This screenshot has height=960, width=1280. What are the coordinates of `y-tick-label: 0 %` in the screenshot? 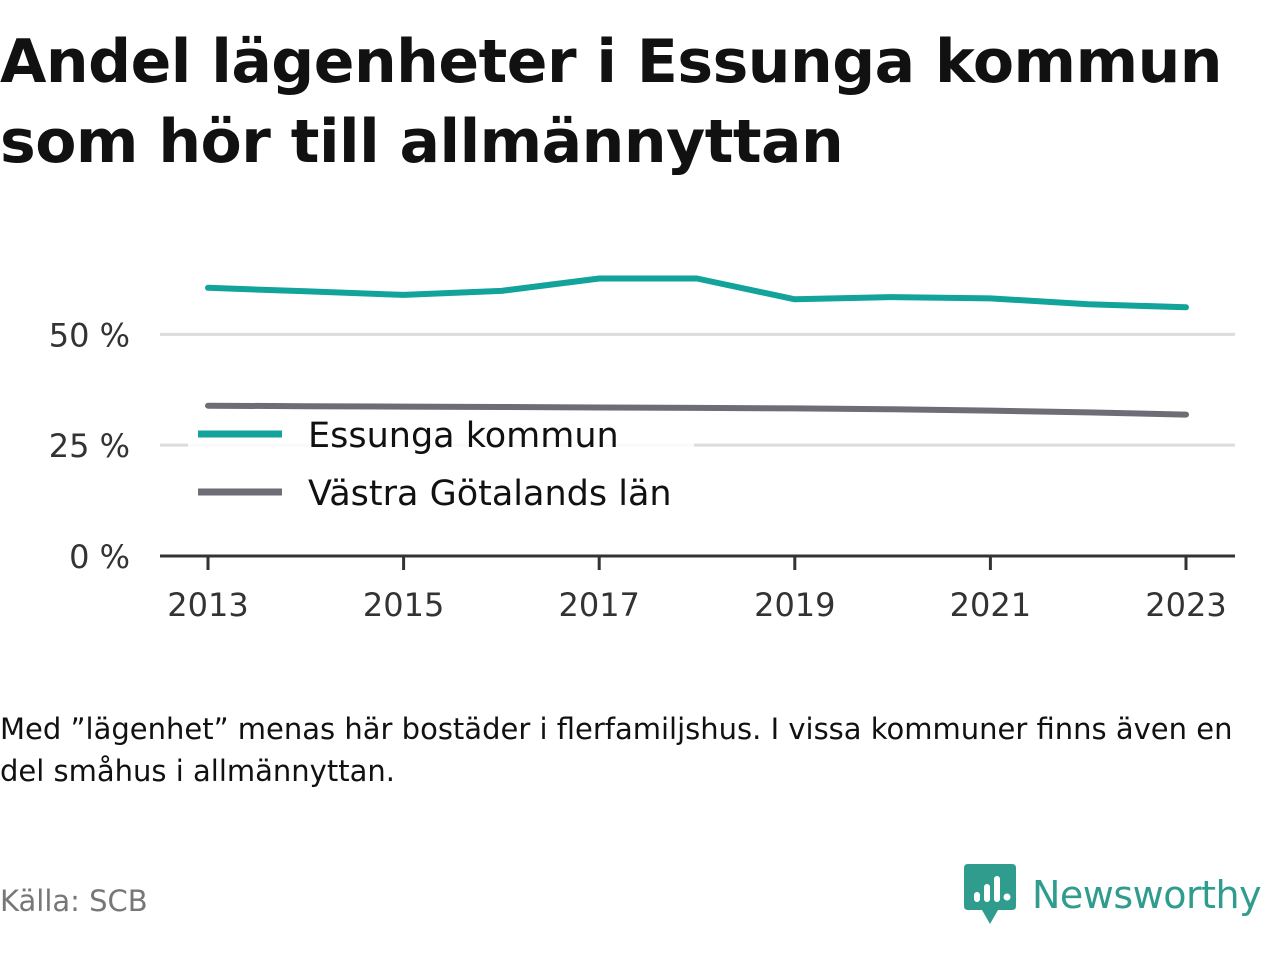 It's located at (99, 557).